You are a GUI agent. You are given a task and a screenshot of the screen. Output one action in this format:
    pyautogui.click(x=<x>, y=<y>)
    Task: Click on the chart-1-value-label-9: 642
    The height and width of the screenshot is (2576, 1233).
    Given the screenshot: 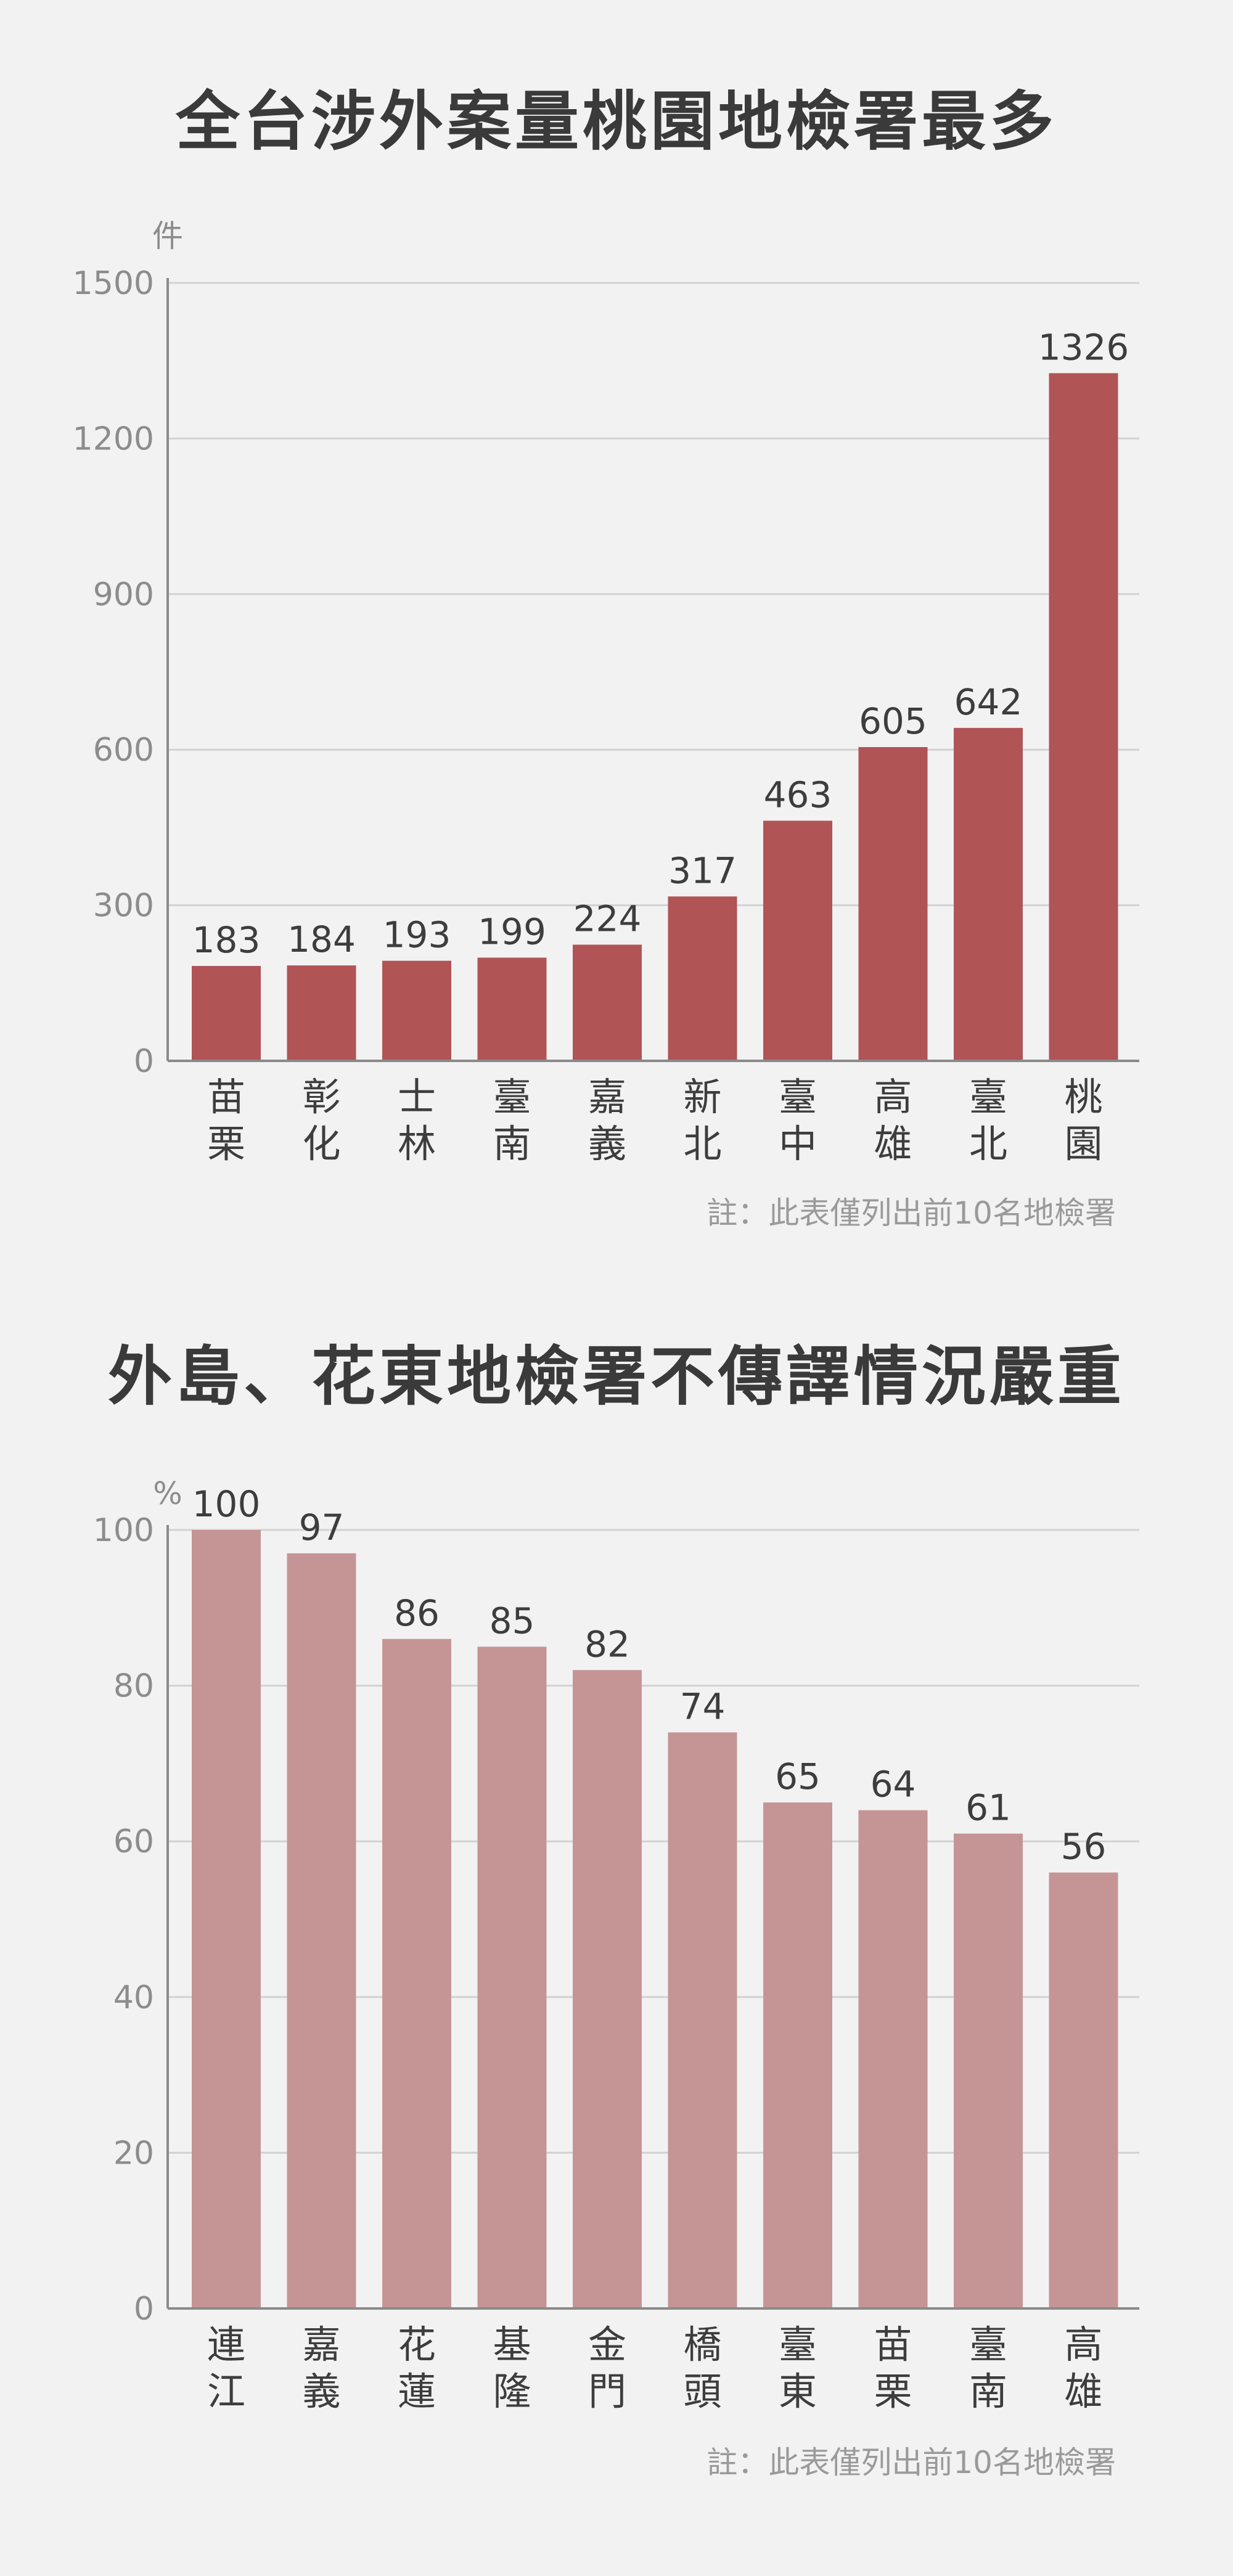 What is the action you would take?
    pyautogui.click(x=989, y=702)
    